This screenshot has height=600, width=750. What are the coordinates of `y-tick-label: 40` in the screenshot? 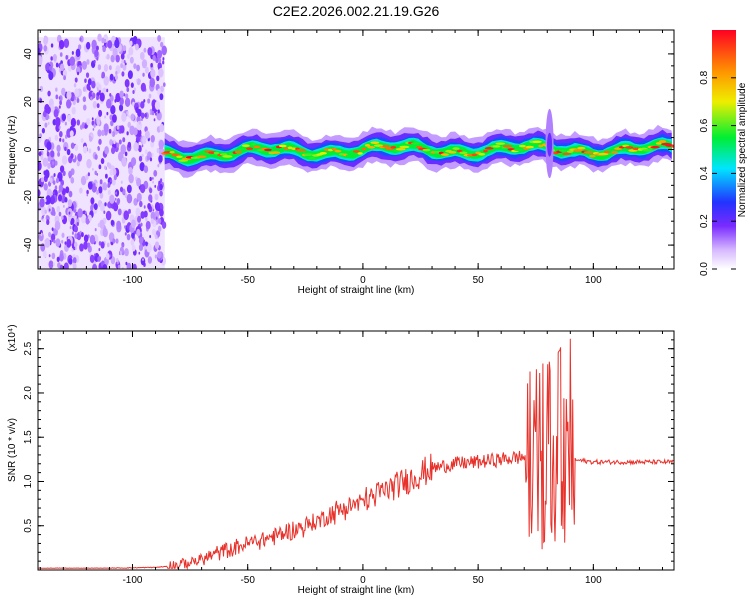 It's located at (28, 54).